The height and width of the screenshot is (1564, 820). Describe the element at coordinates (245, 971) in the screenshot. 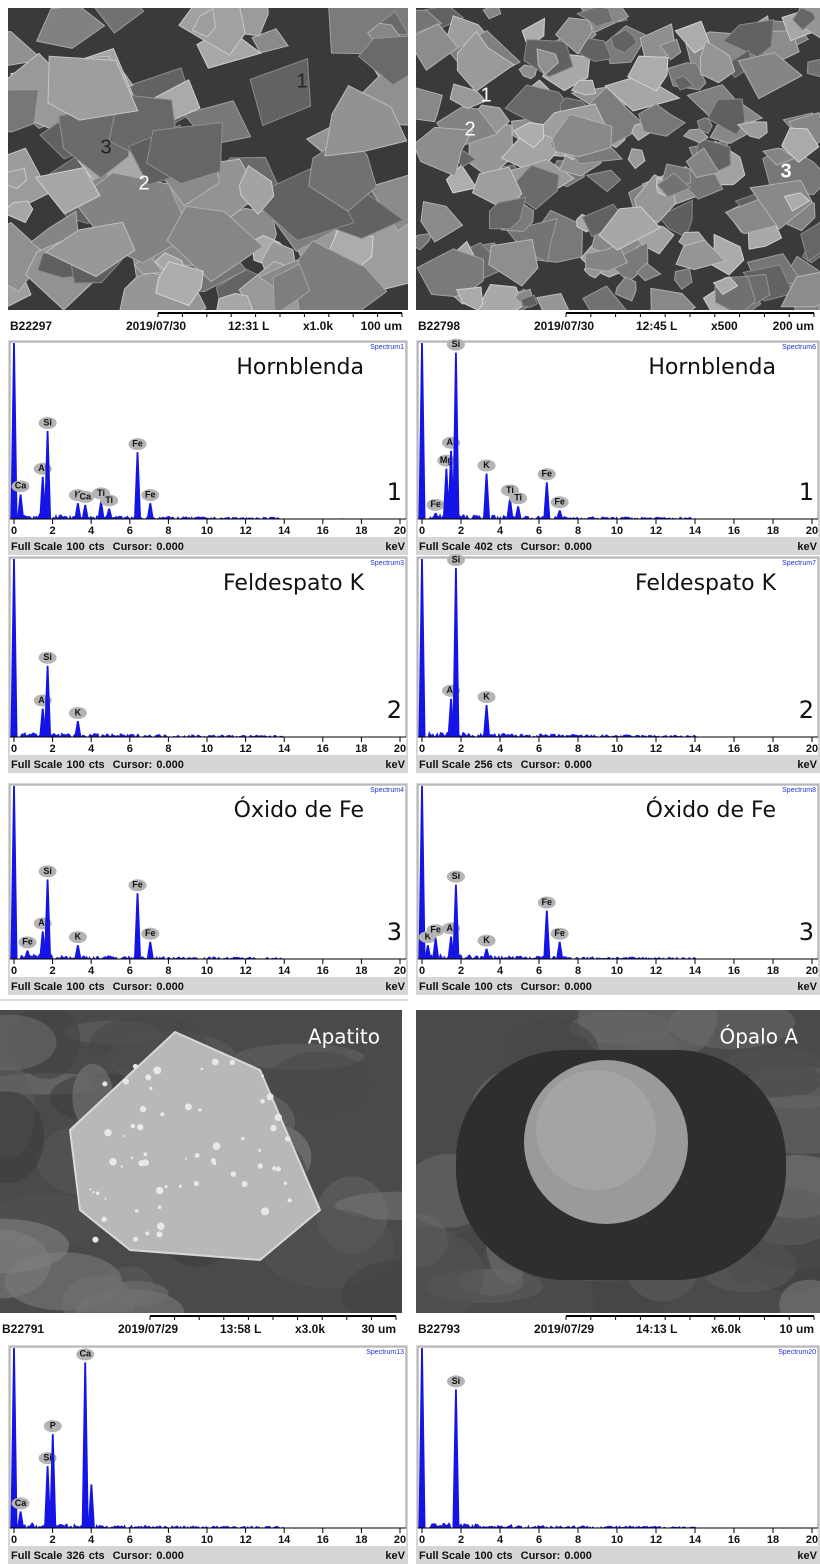

I see `x-tick-label: 12` at that location.